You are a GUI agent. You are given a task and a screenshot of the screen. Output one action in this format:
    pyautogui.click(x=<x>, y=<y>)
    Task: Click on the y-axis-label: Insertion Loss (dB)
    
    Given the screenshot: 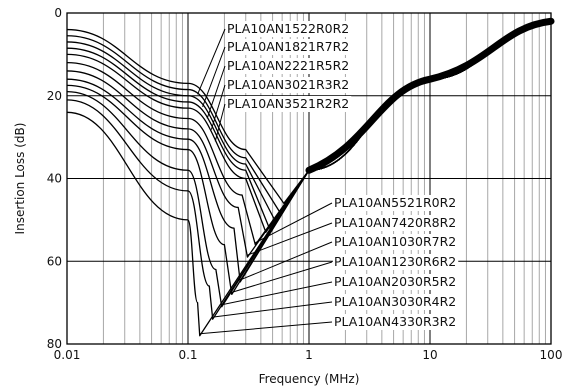 What is the action you would take?
    pyautogui.click(x=20, y=179)
    